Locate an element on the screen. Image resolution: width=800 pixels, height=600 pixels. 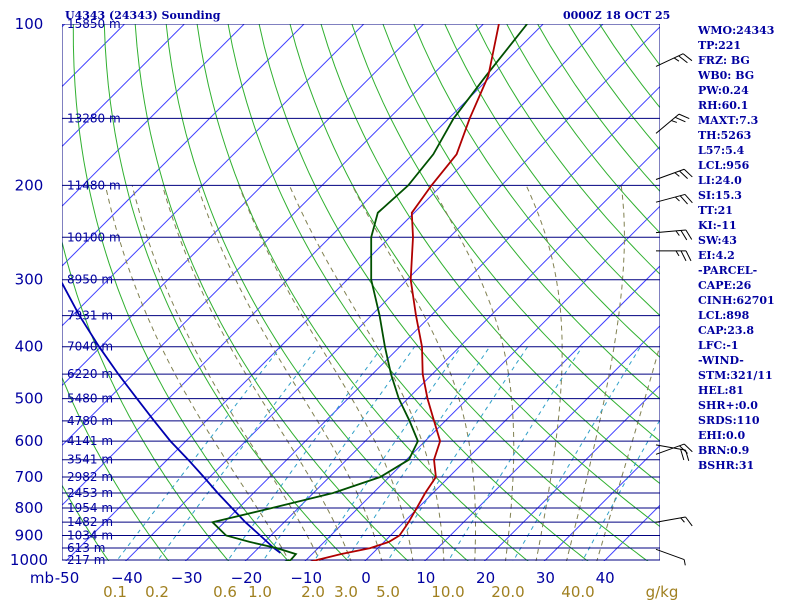
pressure-tick-label: 600 is located at coordinates (29, 441).